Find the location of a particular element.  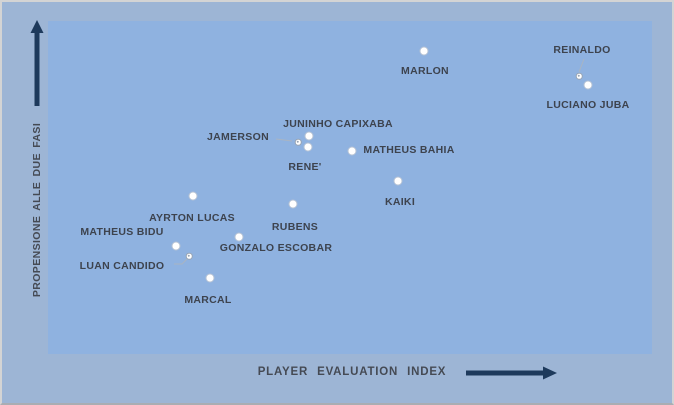

data-point-label-marlon: MARLON is located at coordinates (425, 71).